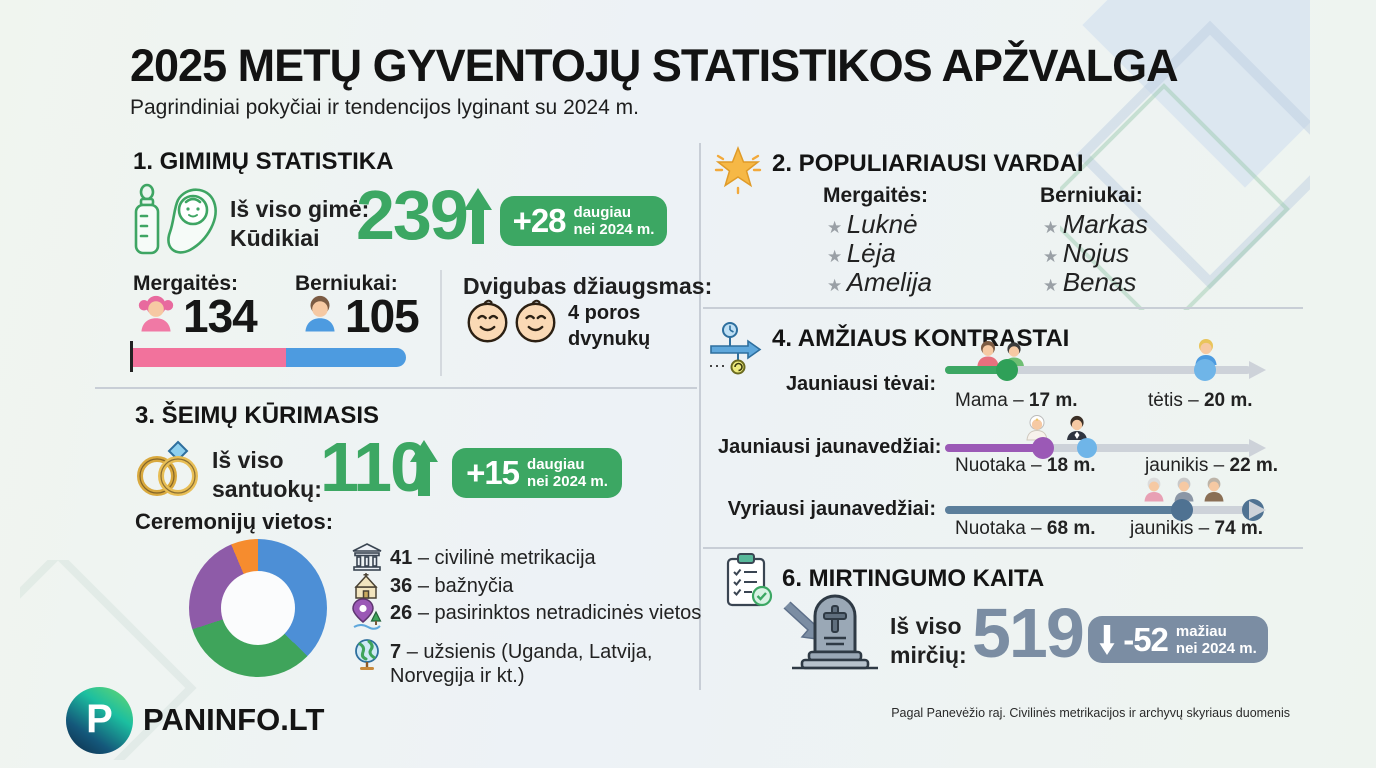  What do you see at coordinates (441, 323) in the screenshot?
I see `twins-divider` at bounding box center [441, 323].